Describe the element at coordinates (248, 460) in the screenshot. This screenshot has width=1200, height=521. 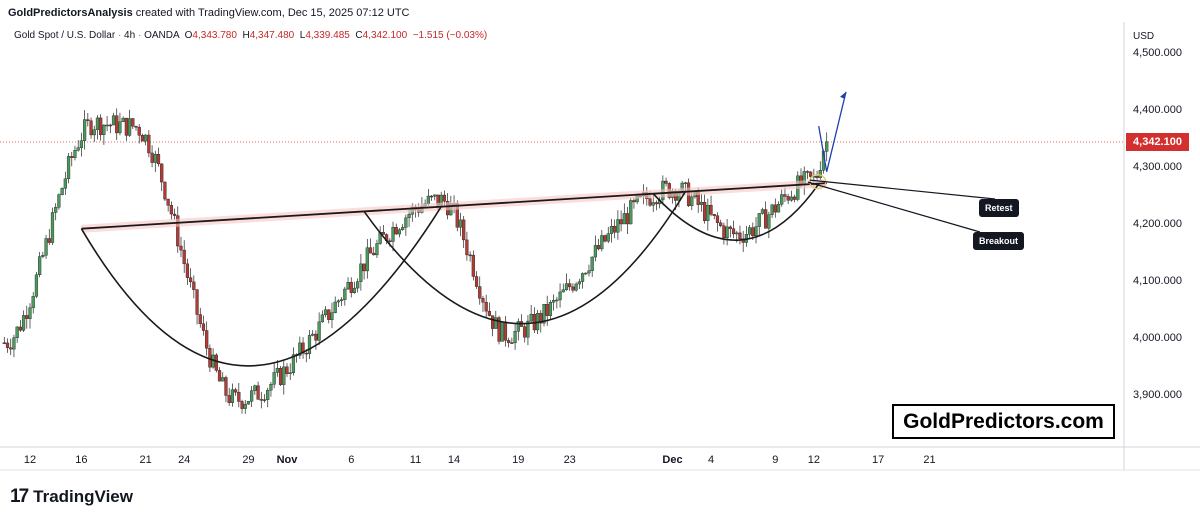
I see `x-tick-label: 29` at that location.